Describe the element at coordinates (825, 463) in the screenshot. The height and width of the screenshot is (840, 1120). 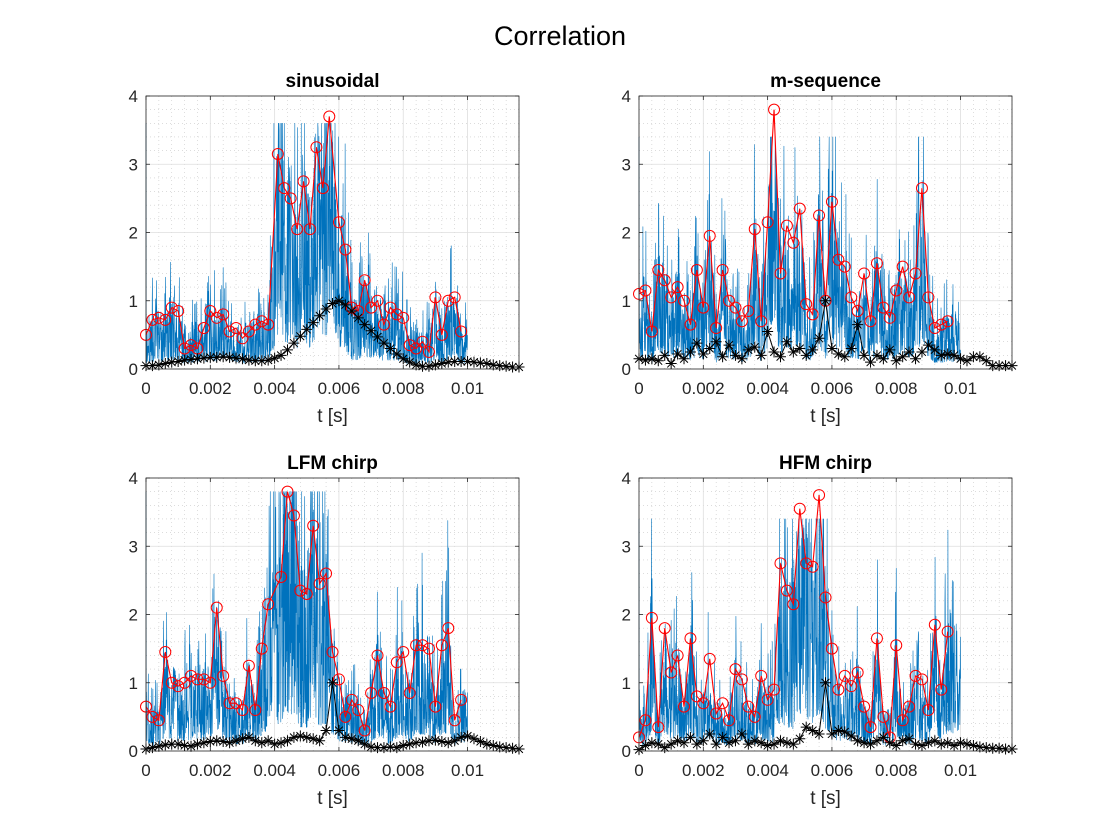
I see `subplot-title: HFM chirp` at that location.